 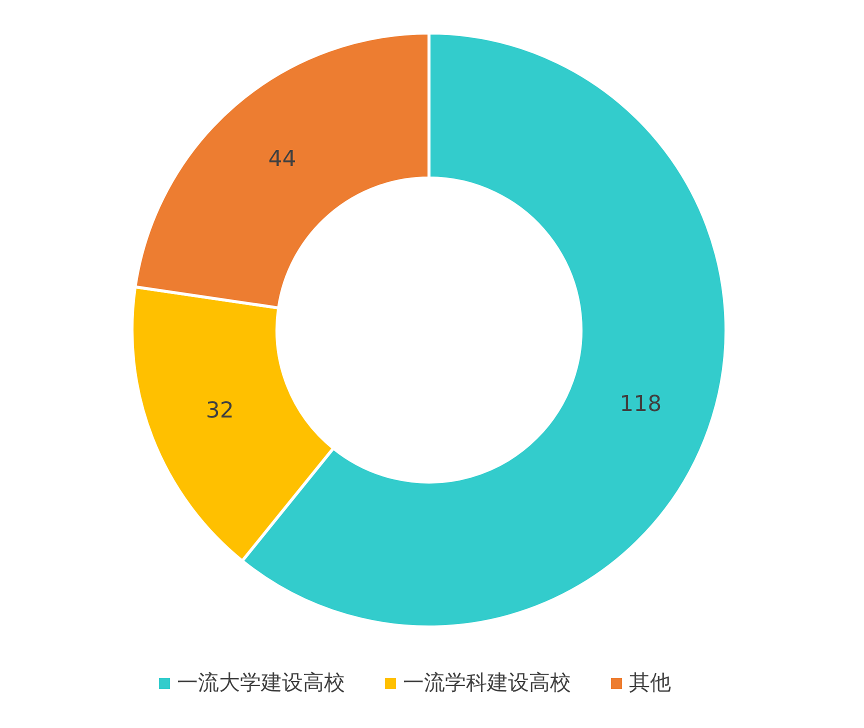 What do you see at coordinates (641, 404) in the screenshot?
I see `data-label: 118` at bounding box center [641, 404].